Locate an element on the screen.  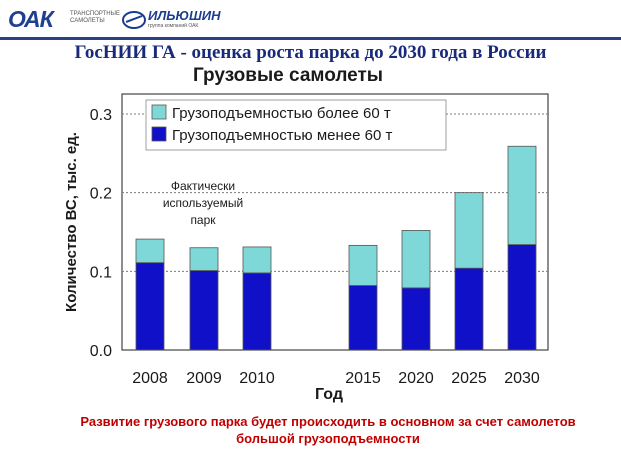
uac-logo-mark: ОАК is located at coordinates (31, 19).